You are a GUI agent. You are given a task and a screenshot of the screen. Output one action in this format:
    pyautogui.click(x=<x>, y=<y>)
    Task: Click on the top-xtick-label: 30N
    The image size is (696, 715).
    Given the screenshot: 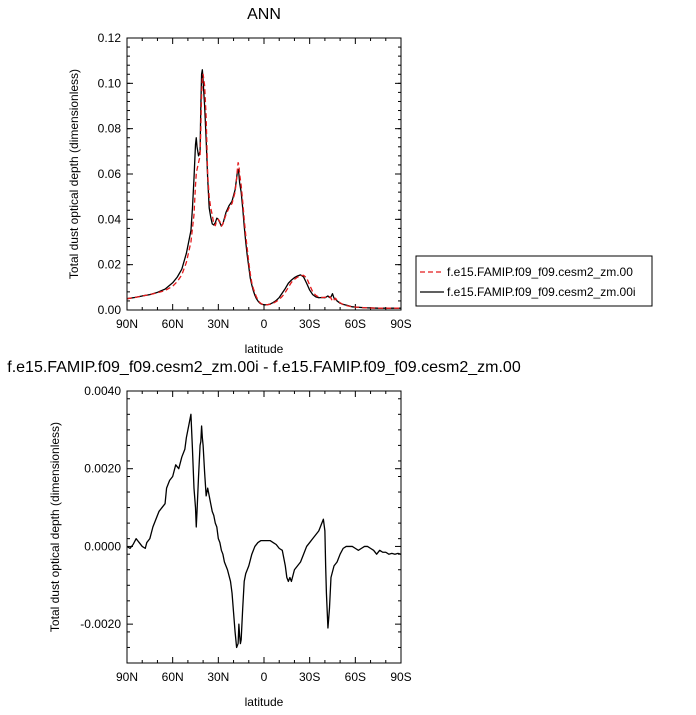 What is the action you would take?
    pyautogui.click(x=218, y=324)
    